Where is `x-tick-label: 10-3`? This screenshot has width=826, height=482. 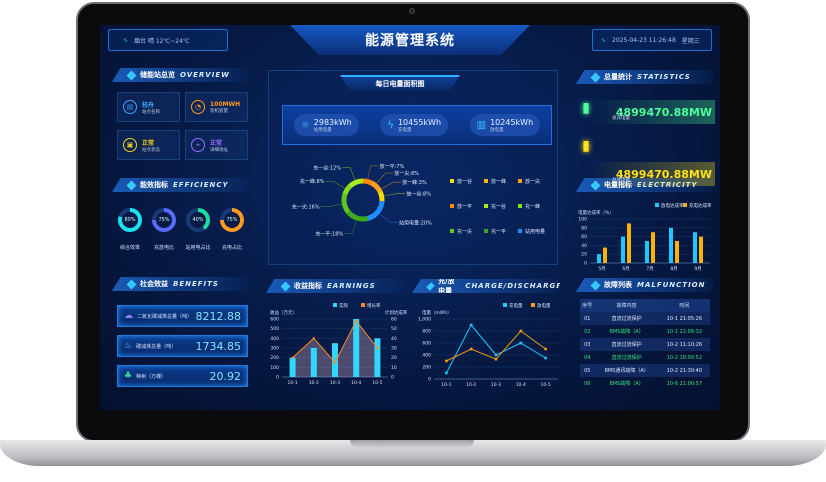
x-tick-label: 10-3 is located at coordinates (496, 385).